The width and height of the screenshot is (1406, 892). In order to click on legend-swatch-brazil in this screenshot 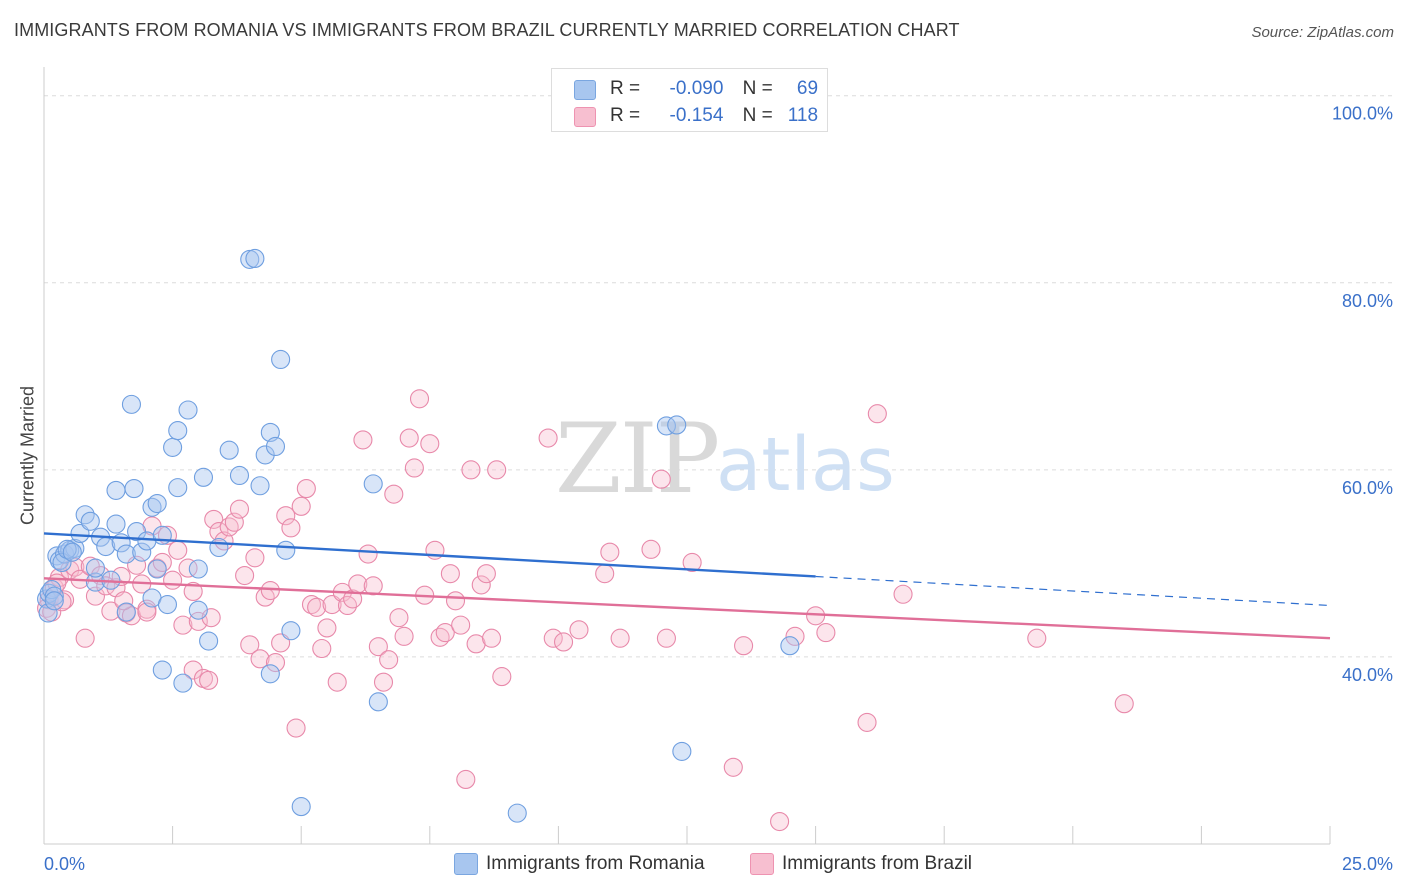, I will do `click(762, 864)`.